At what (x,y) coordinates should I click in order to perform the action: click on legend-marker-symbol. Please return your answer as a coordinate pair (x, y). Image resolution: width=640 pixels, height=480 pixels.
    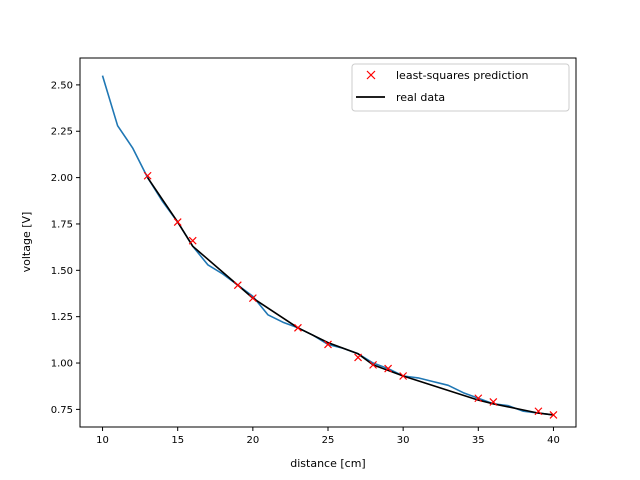
    Looking at the image, I should click on (371, 75).